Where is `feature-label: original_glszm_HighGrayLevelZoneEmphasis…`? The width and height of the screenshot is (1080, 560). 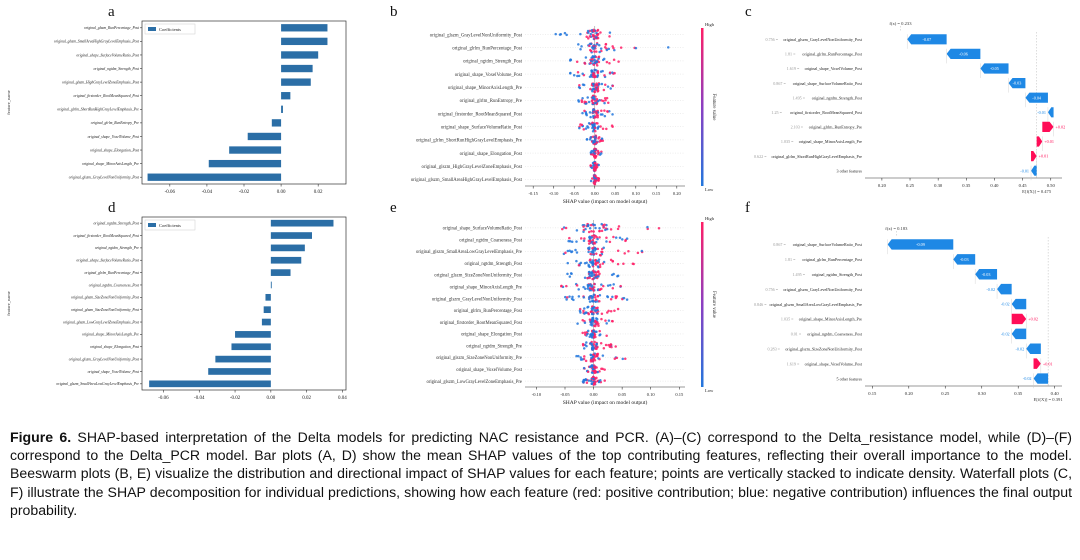 feature-label: original_glszm_HighGrayLevelZoneEmphasis… is located at coordinates (472, 167).